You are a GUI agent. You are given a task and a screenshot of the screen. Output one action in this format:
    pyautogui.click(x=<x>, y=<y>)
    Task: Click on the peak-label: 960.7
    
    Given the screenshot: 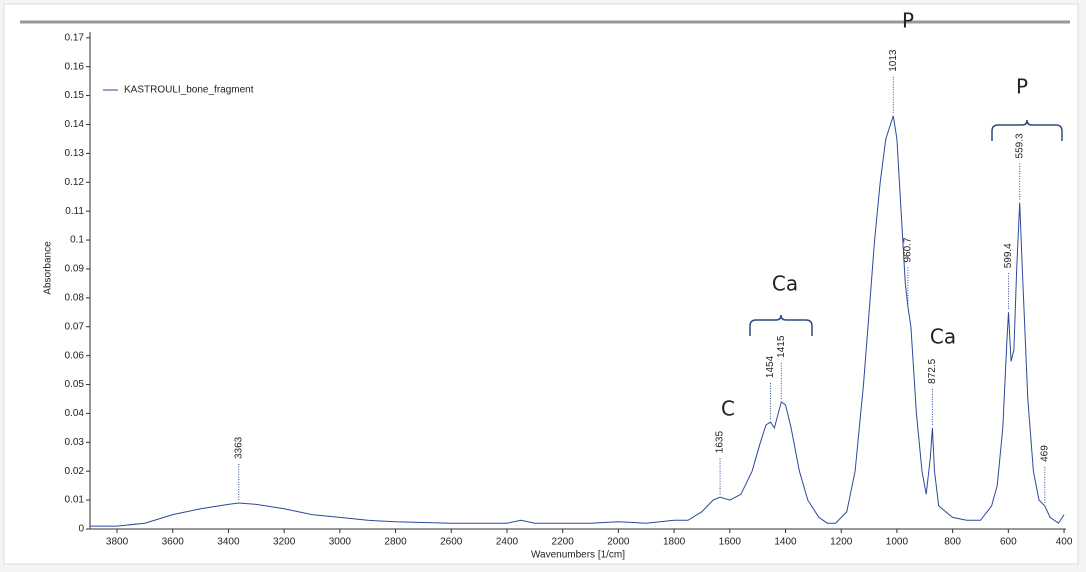 What is the action you would take?
    pyautogui.click(x=908, y=249)
    